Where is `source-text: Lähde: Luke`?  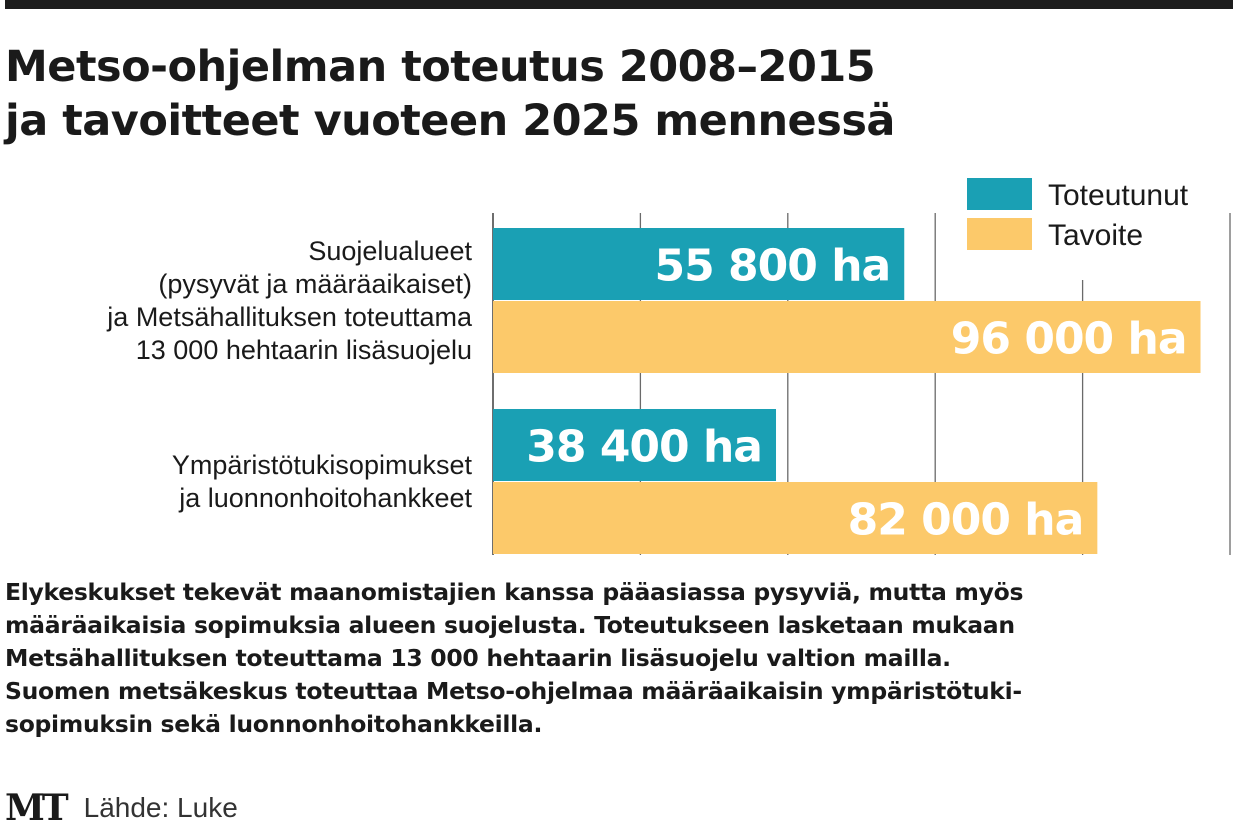 source-text: Lähde: Luke is located at coordinates (160, 807).